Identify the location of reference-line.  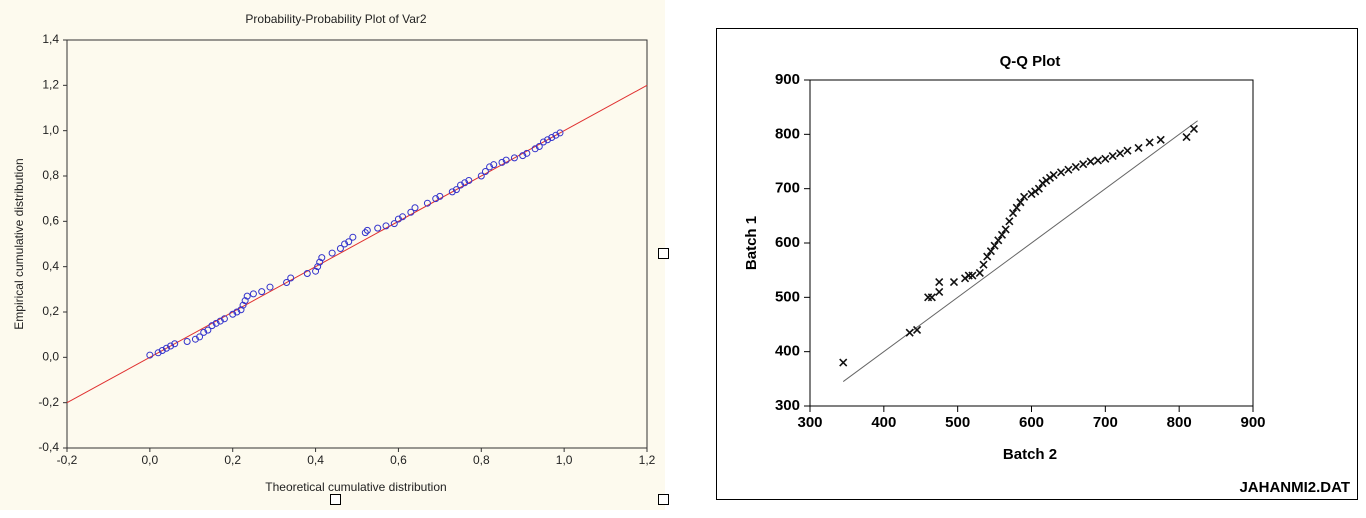
(1020, 251).